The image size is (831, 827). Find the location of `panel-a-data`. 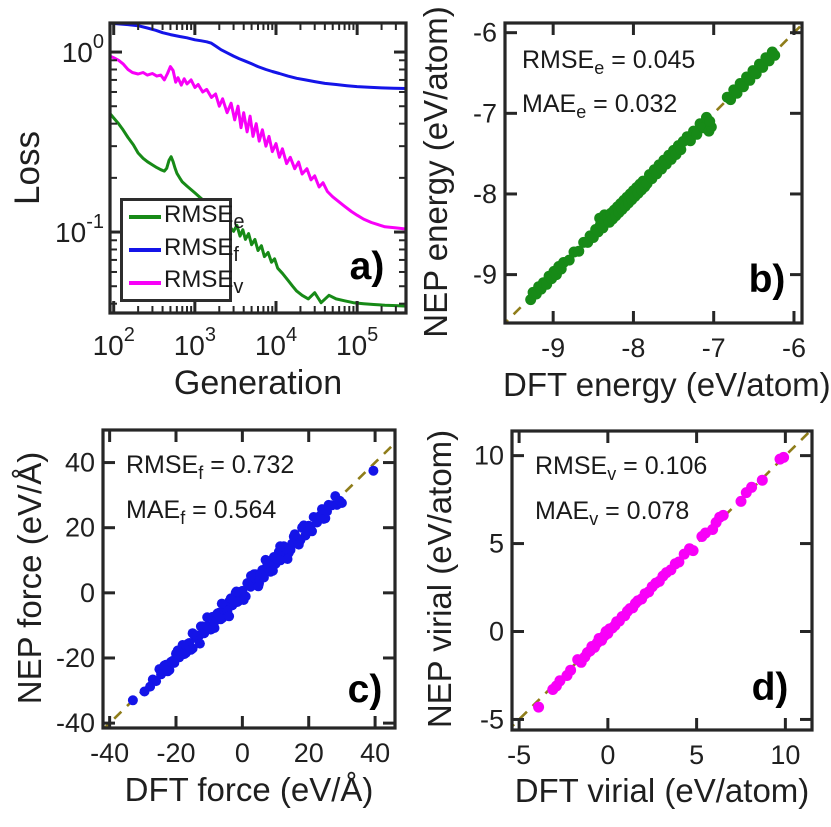

panel-a-data is located at coordinates (258, 165).